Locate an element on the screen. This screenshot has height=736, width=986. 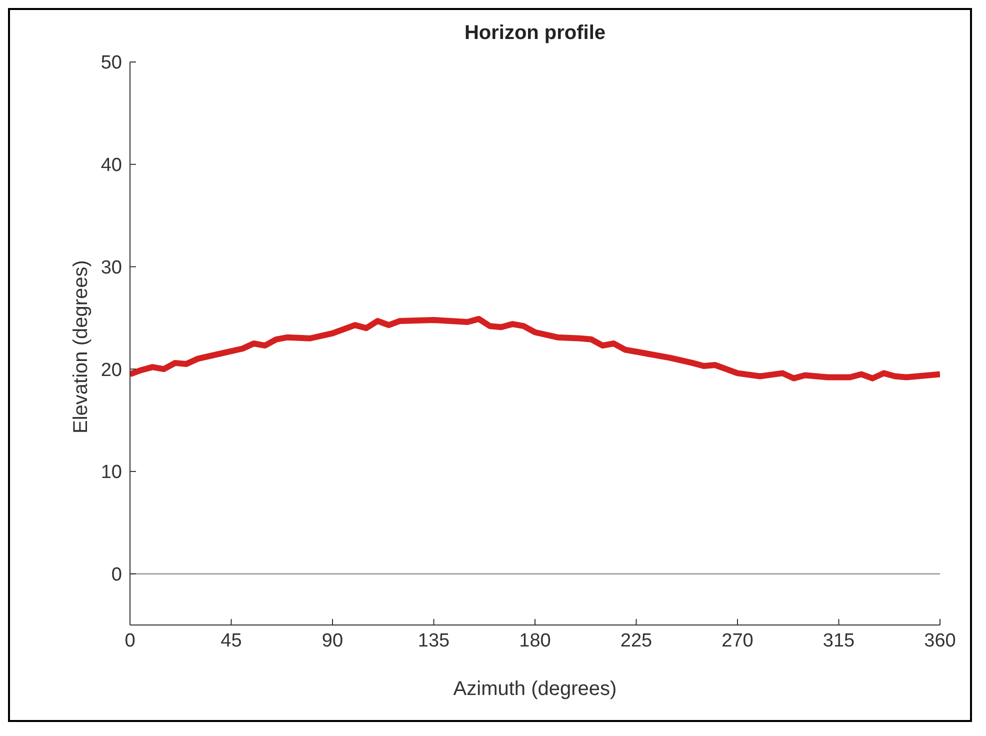
y-tick-label: 20 is located at coordinates (111, 370).